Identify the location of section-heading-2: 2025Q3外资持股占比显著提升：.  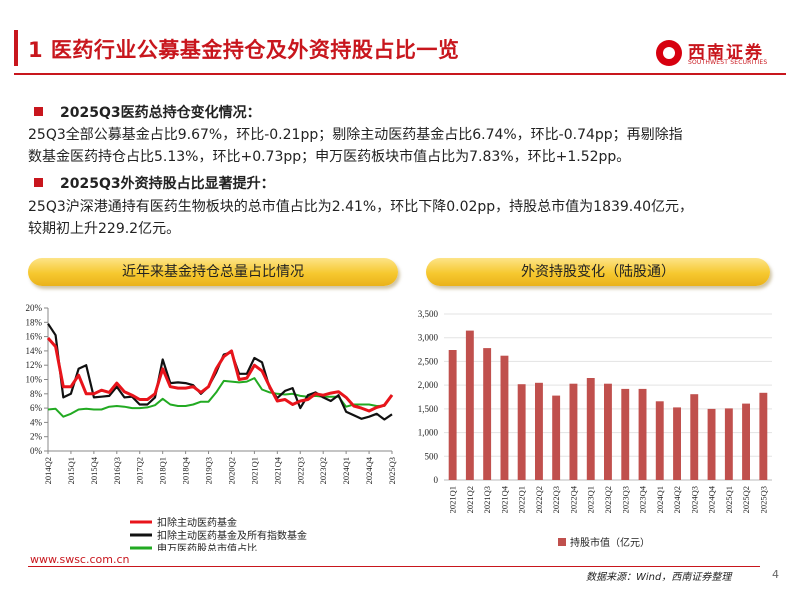
(167, 184).